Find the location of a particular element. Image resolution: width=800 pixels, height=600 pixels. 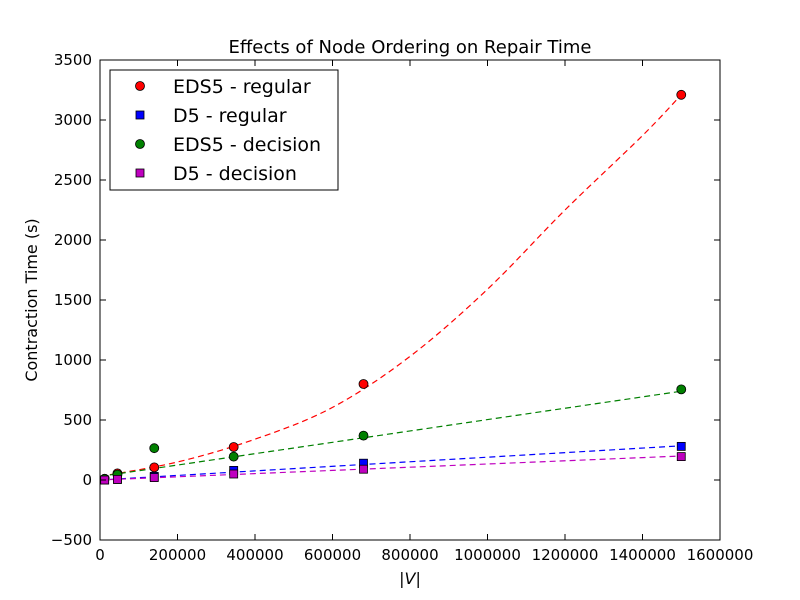

y-tick-label: 2000 is located at coordinates (73, 240).